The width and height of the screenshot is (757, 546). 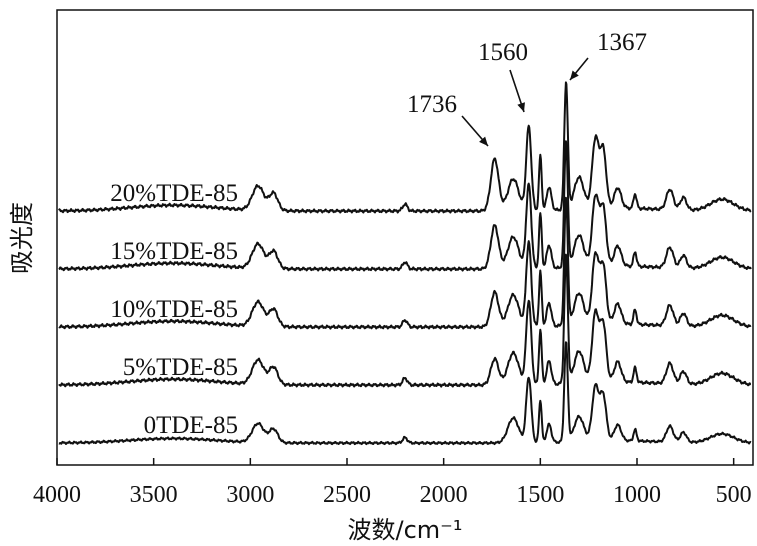 What do you see at coordinates (174, 309) in the screenshot?
I see `series-label: 10%TDE-85` at bounding box center [174, 309].